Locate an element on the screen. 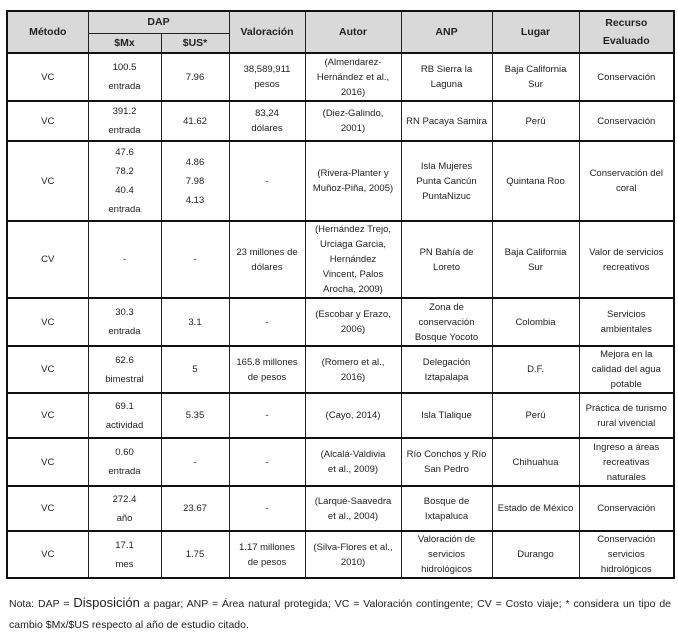  cell-anp: Bosque de Ixtapaluca is located at coordinates (446, 508).